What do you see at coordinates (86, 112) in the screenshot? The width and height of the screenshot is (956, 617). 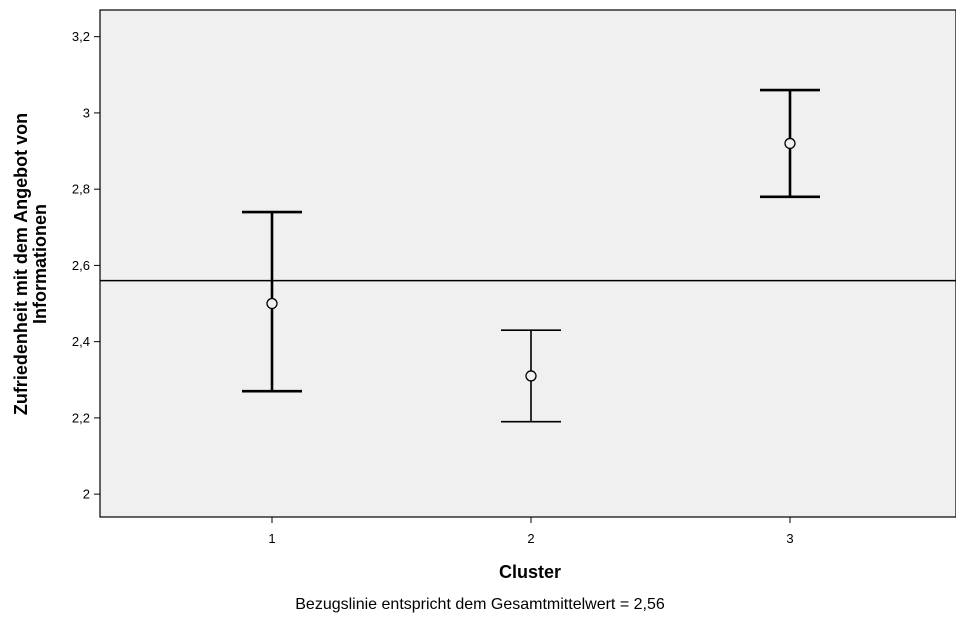 I see `y-tick-label: 3` at bounding box center [86, 112].